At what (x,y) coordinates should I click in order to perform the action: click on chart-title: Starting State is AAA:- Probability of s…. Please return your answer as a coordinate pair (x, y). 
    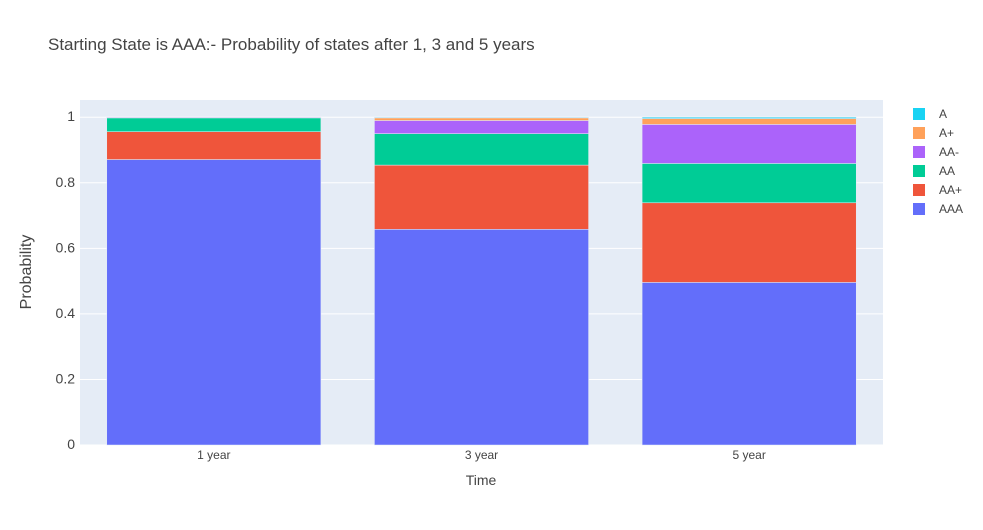
    Looking at the image, I should click on (291, 44).